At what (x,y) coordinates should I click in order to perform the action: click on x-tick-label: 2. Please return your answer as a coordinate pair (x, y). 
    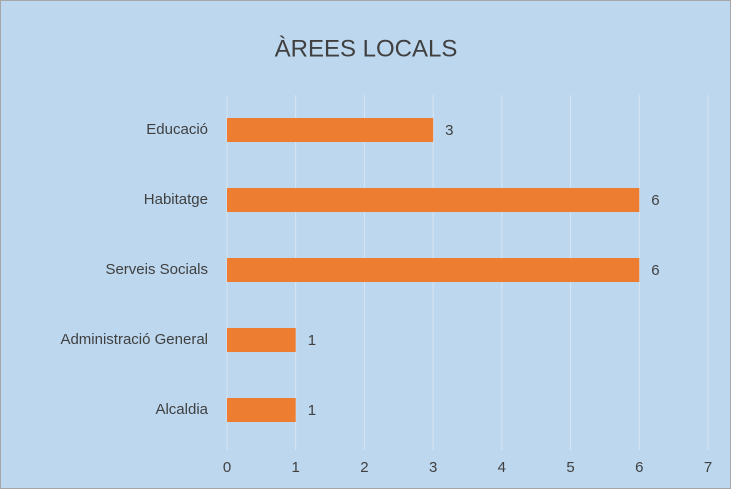
    Looking at the image, I should click on (364, 467).